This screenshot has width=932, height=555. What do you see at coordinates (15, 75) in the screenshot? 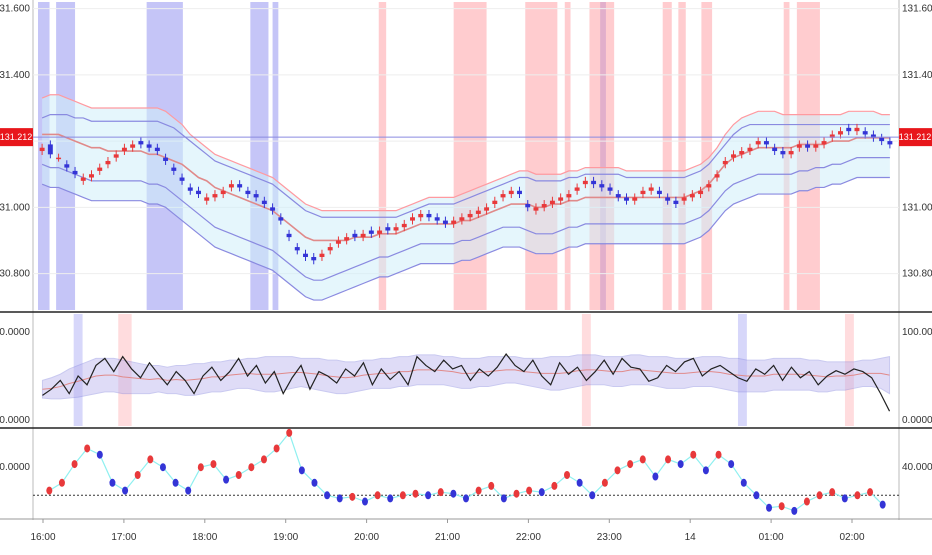
I see `y-tick-left: 131.400` at bounding box center [15, 75].